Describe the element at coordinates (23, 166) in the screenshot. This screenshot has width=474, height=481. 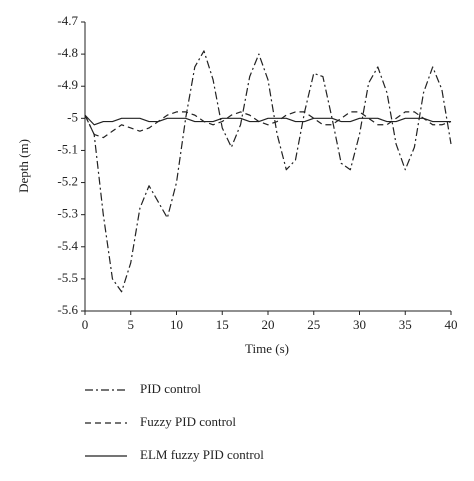
I see `y-axis-label: Depth (m)` at that location.